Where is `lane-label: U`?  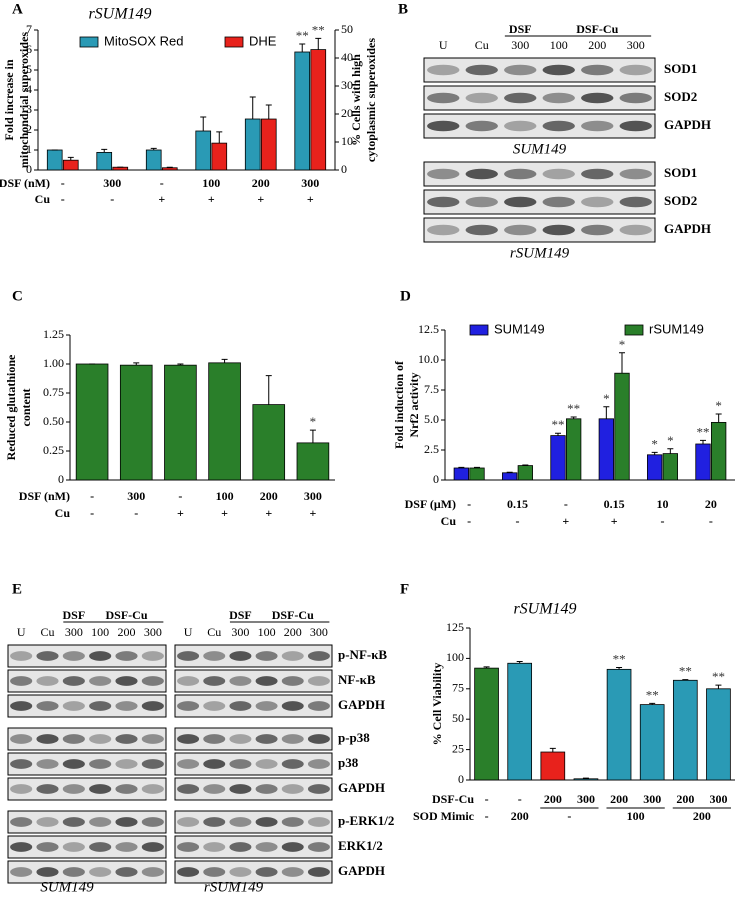
lane-label: U is located at coordinates (188, 632).